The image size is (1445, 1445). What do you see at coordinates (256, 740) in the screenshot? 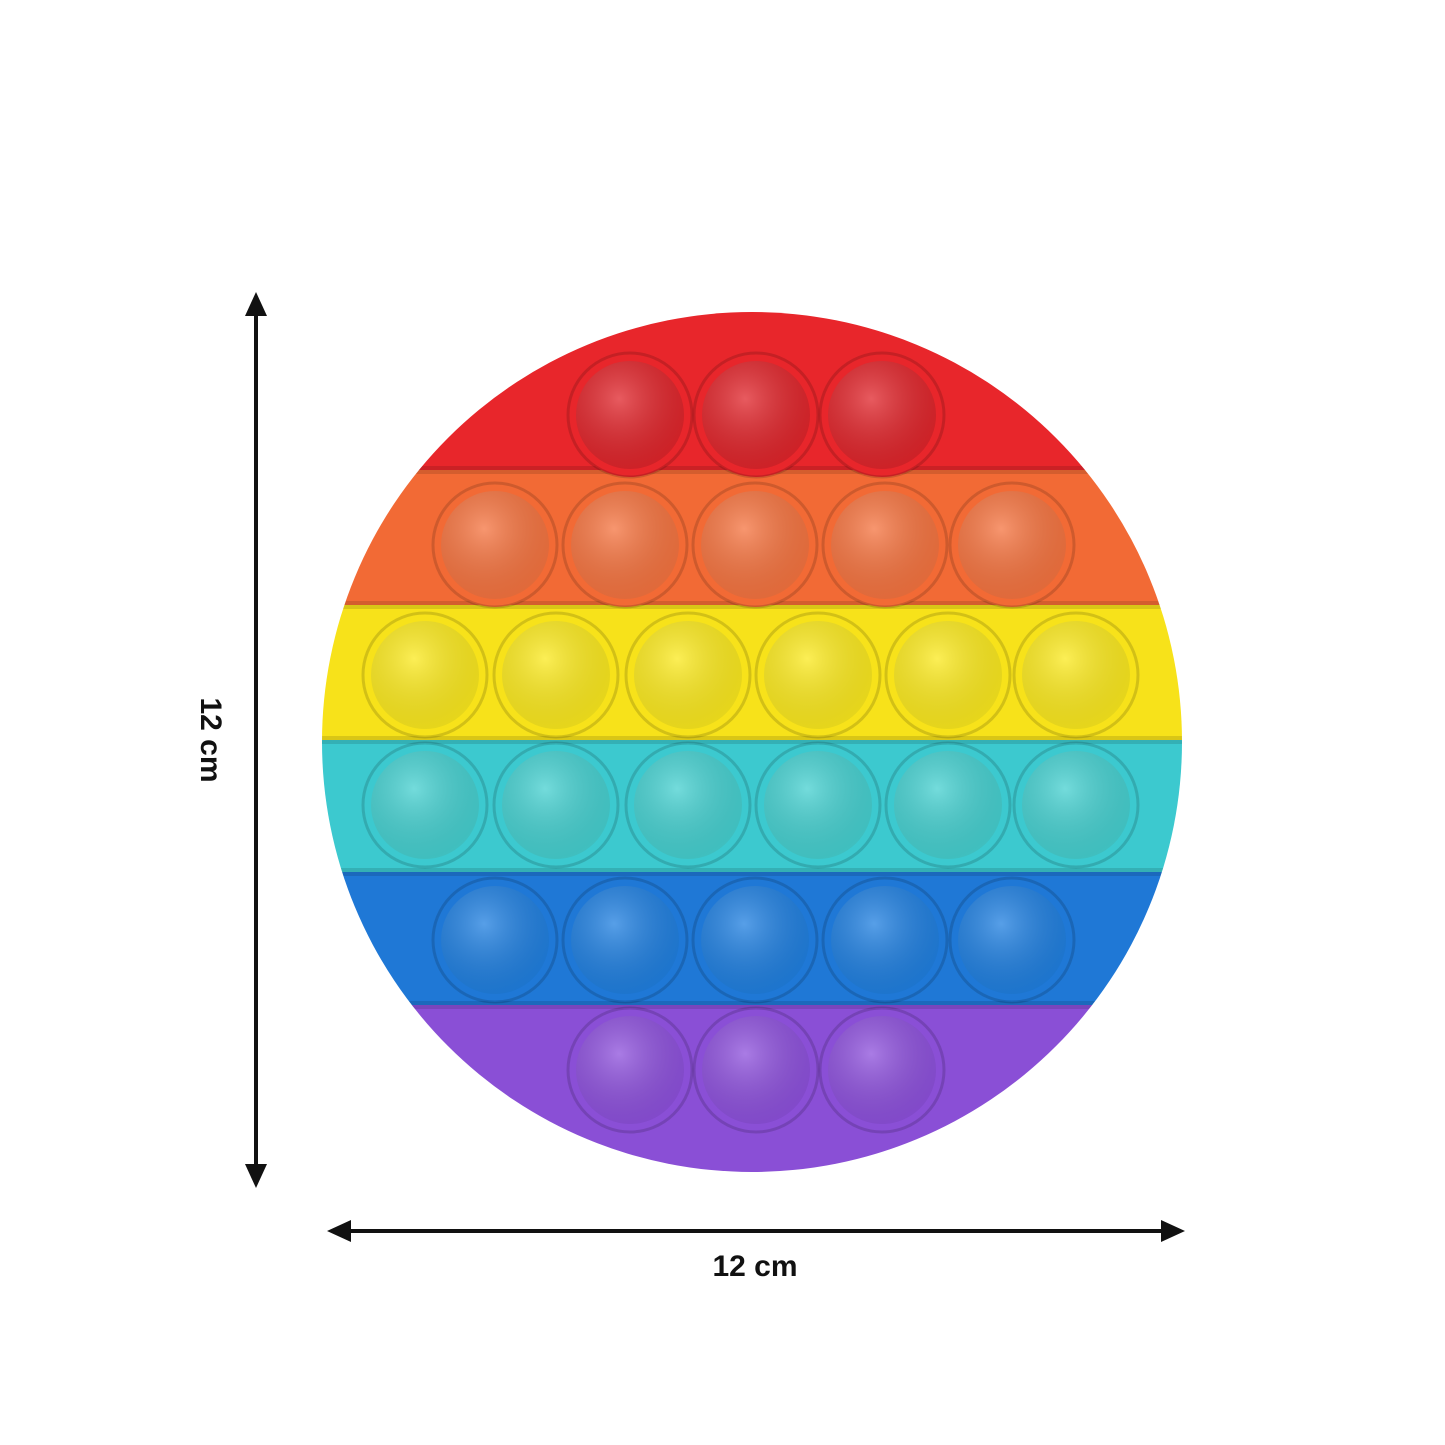
I see `height-arrow` at bounding box center [256, 740].